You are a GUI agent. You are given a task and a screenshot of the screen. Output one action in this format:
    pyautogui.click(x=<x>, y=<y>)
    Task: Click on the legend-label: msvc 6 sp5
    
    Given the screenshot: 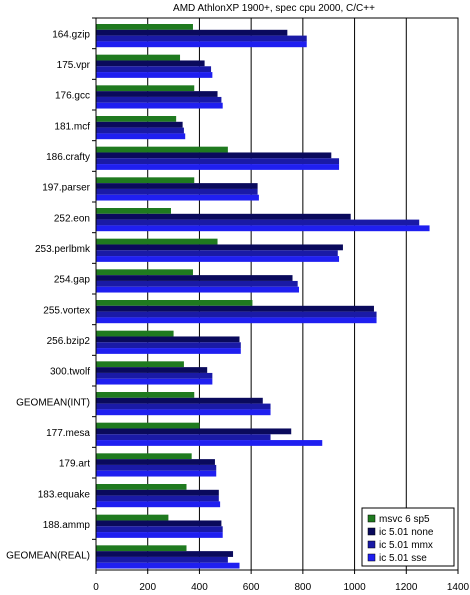 What is the action you would take?
    pyautogui.click(x=404, y=519)
    